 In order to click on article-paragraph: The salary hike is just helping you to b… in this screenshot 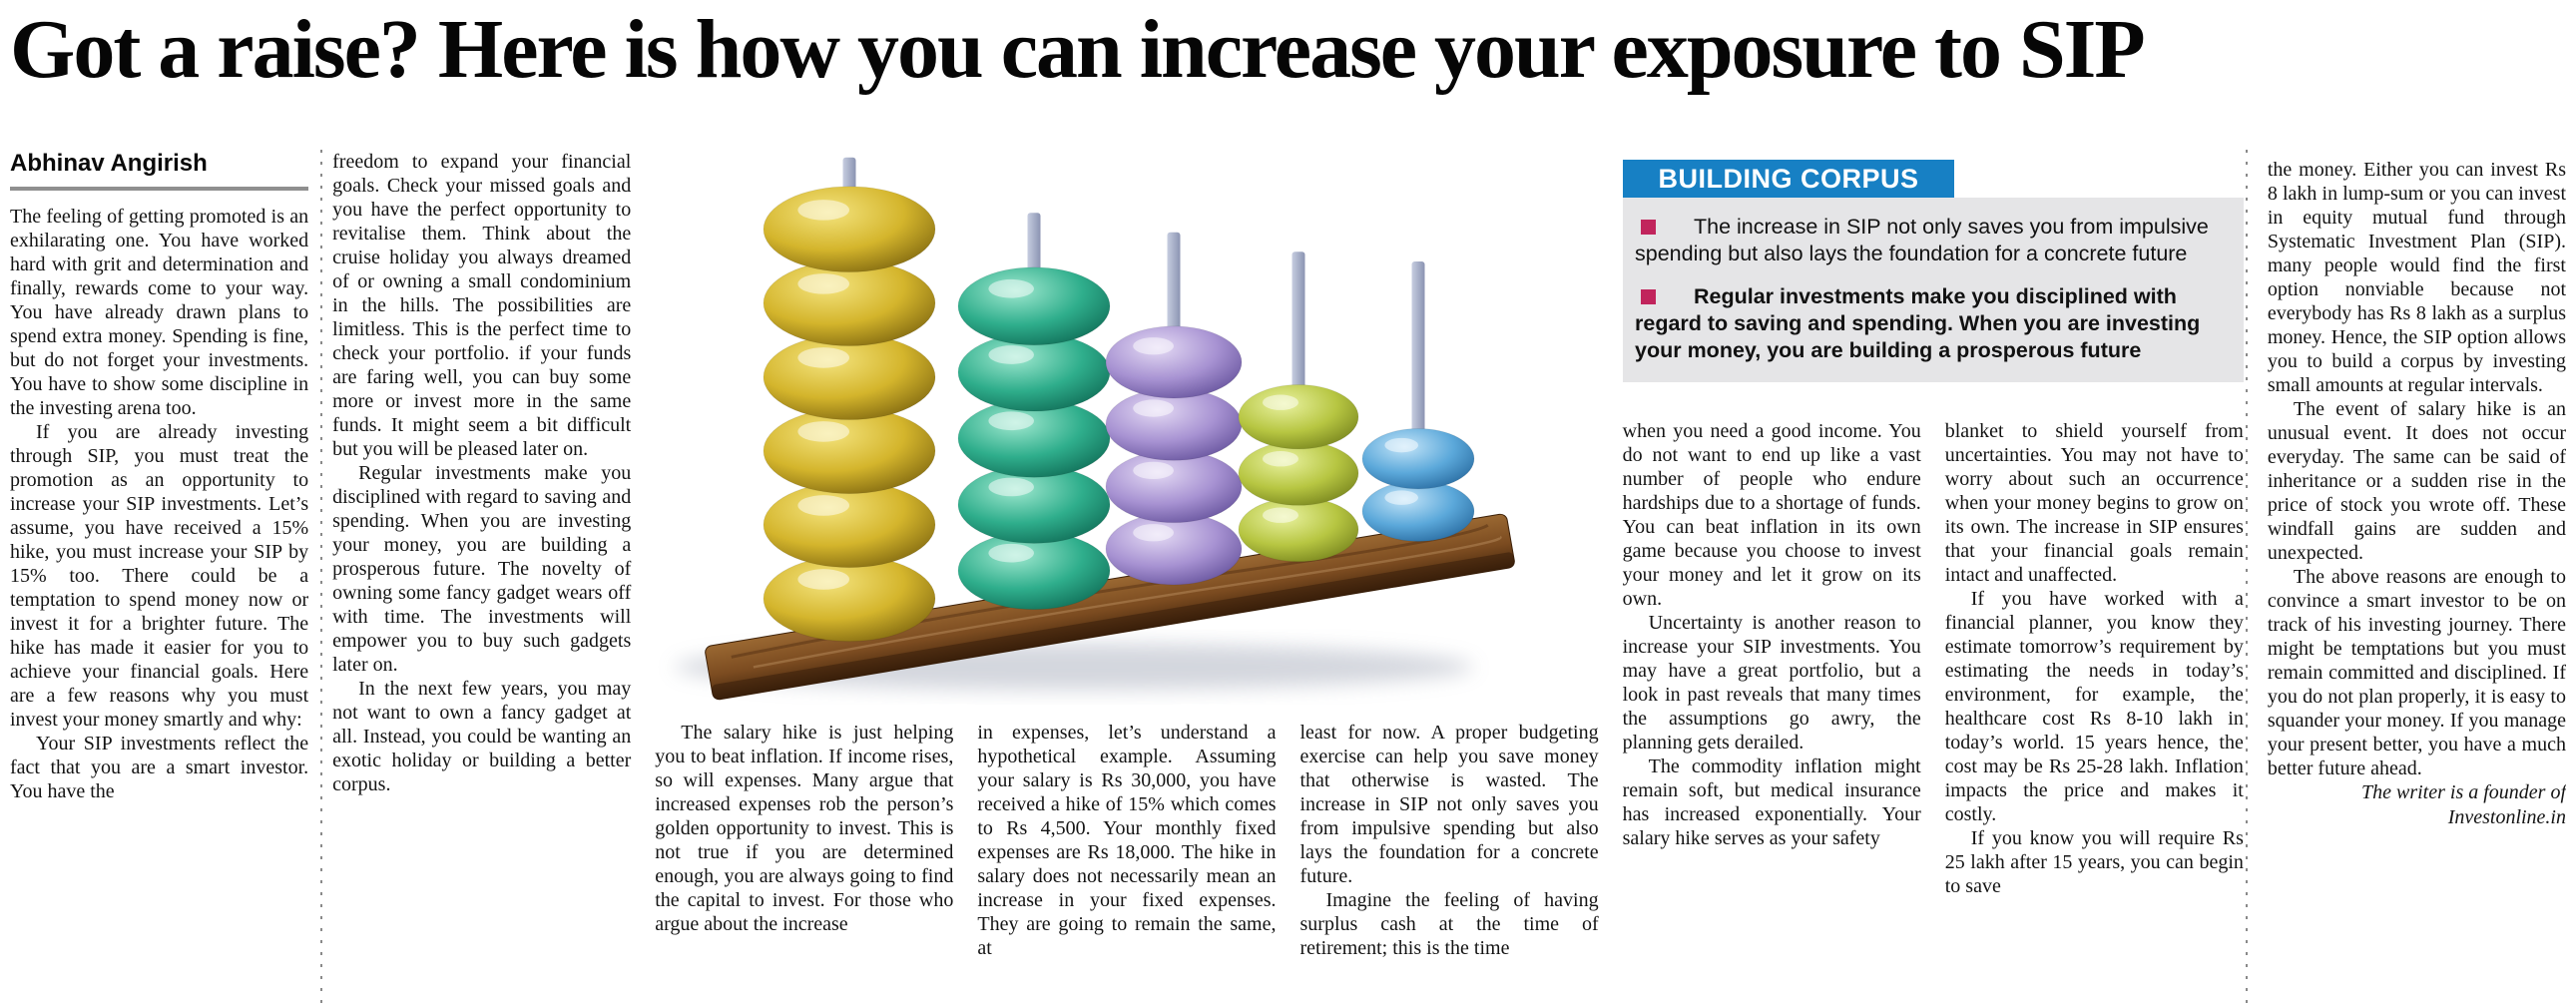, I will do `click(805, 828)`.